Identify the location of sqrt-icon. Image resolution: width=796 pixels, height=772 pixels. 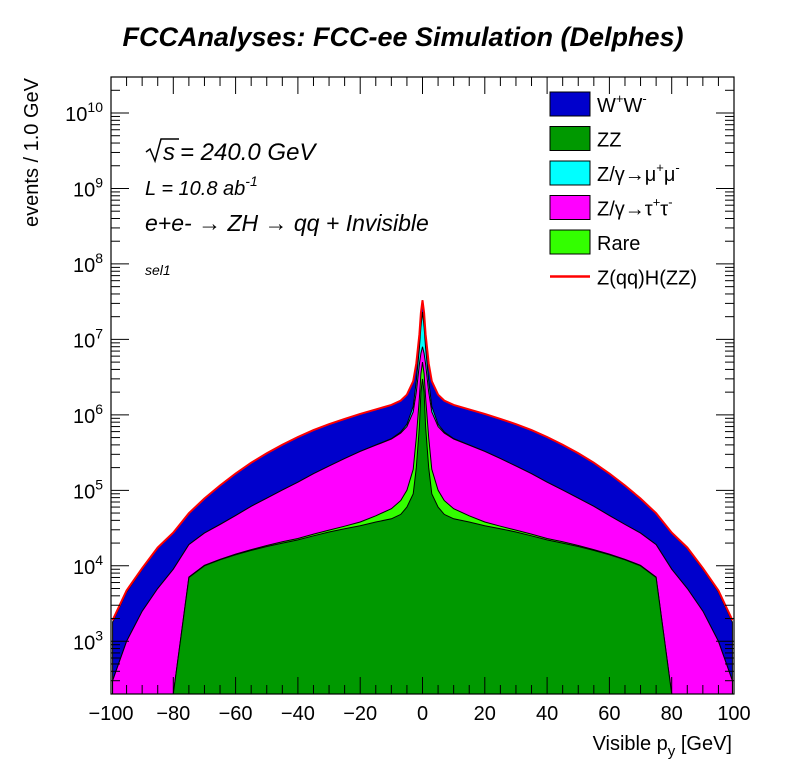
(162, 151).